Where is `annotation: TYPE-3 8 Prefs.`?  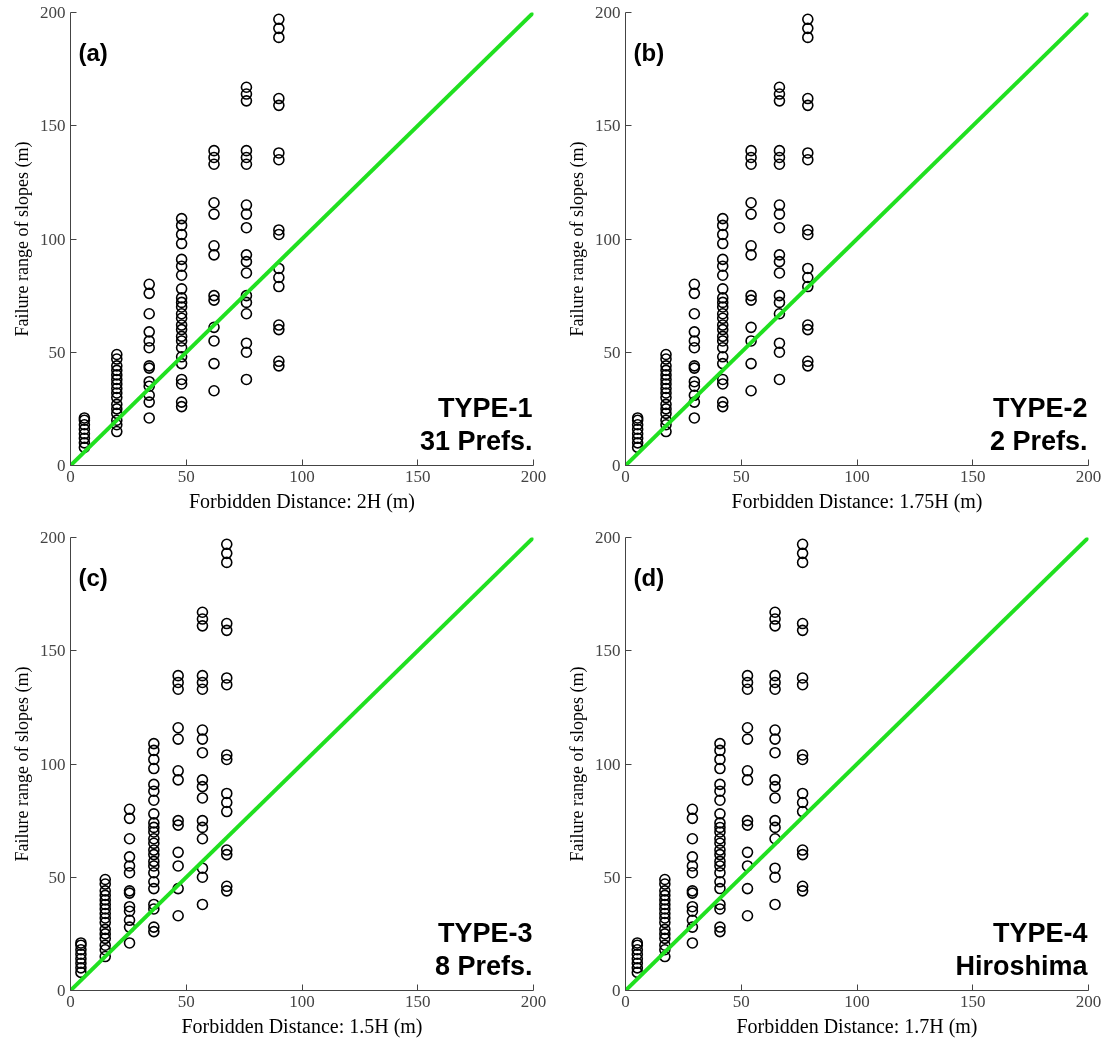 annotation: TYPE-3 8 Prefs. is located at coordinates (483, 949).